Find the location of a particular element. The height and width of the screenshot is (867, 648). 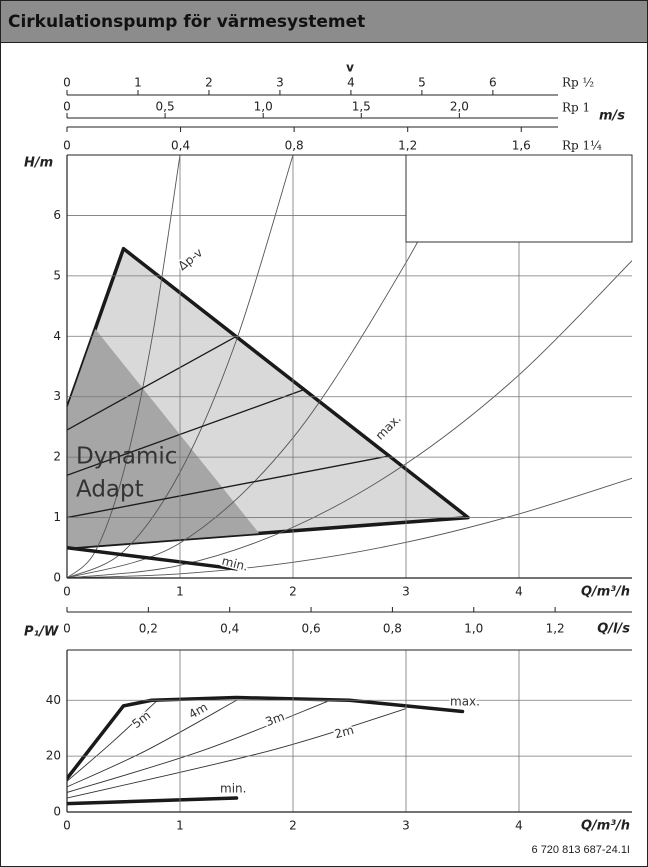

top-axes-unit: m/s is located at coordinates (612, 116).